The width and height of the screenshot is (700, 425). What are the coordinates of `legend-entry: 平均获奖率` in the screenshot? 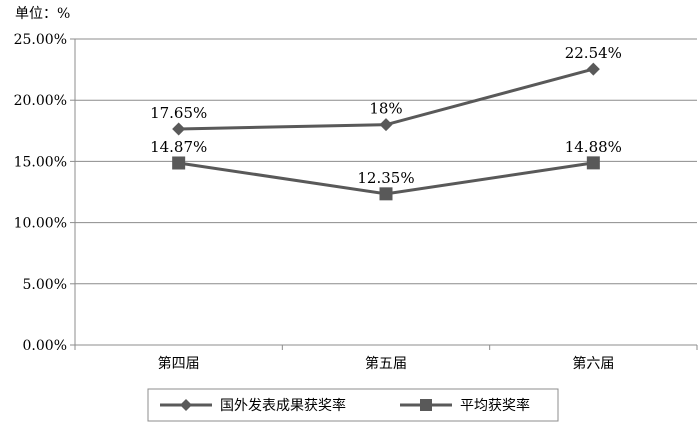 It's located at (465, 405).